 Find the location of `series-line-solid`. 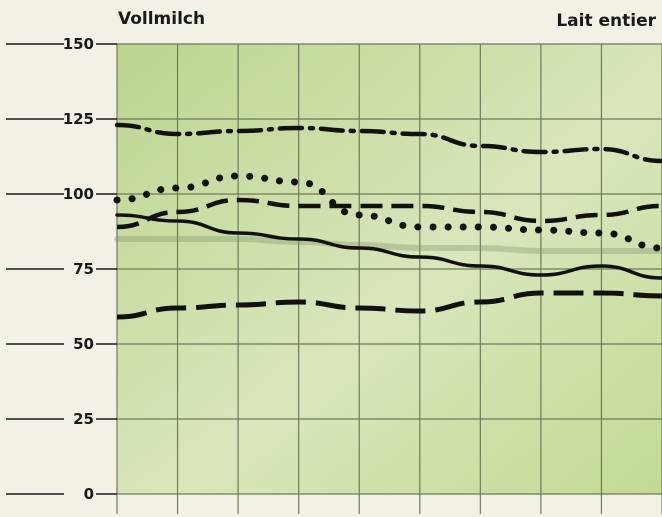

series-line-solid is located at coordinates (388, 246).